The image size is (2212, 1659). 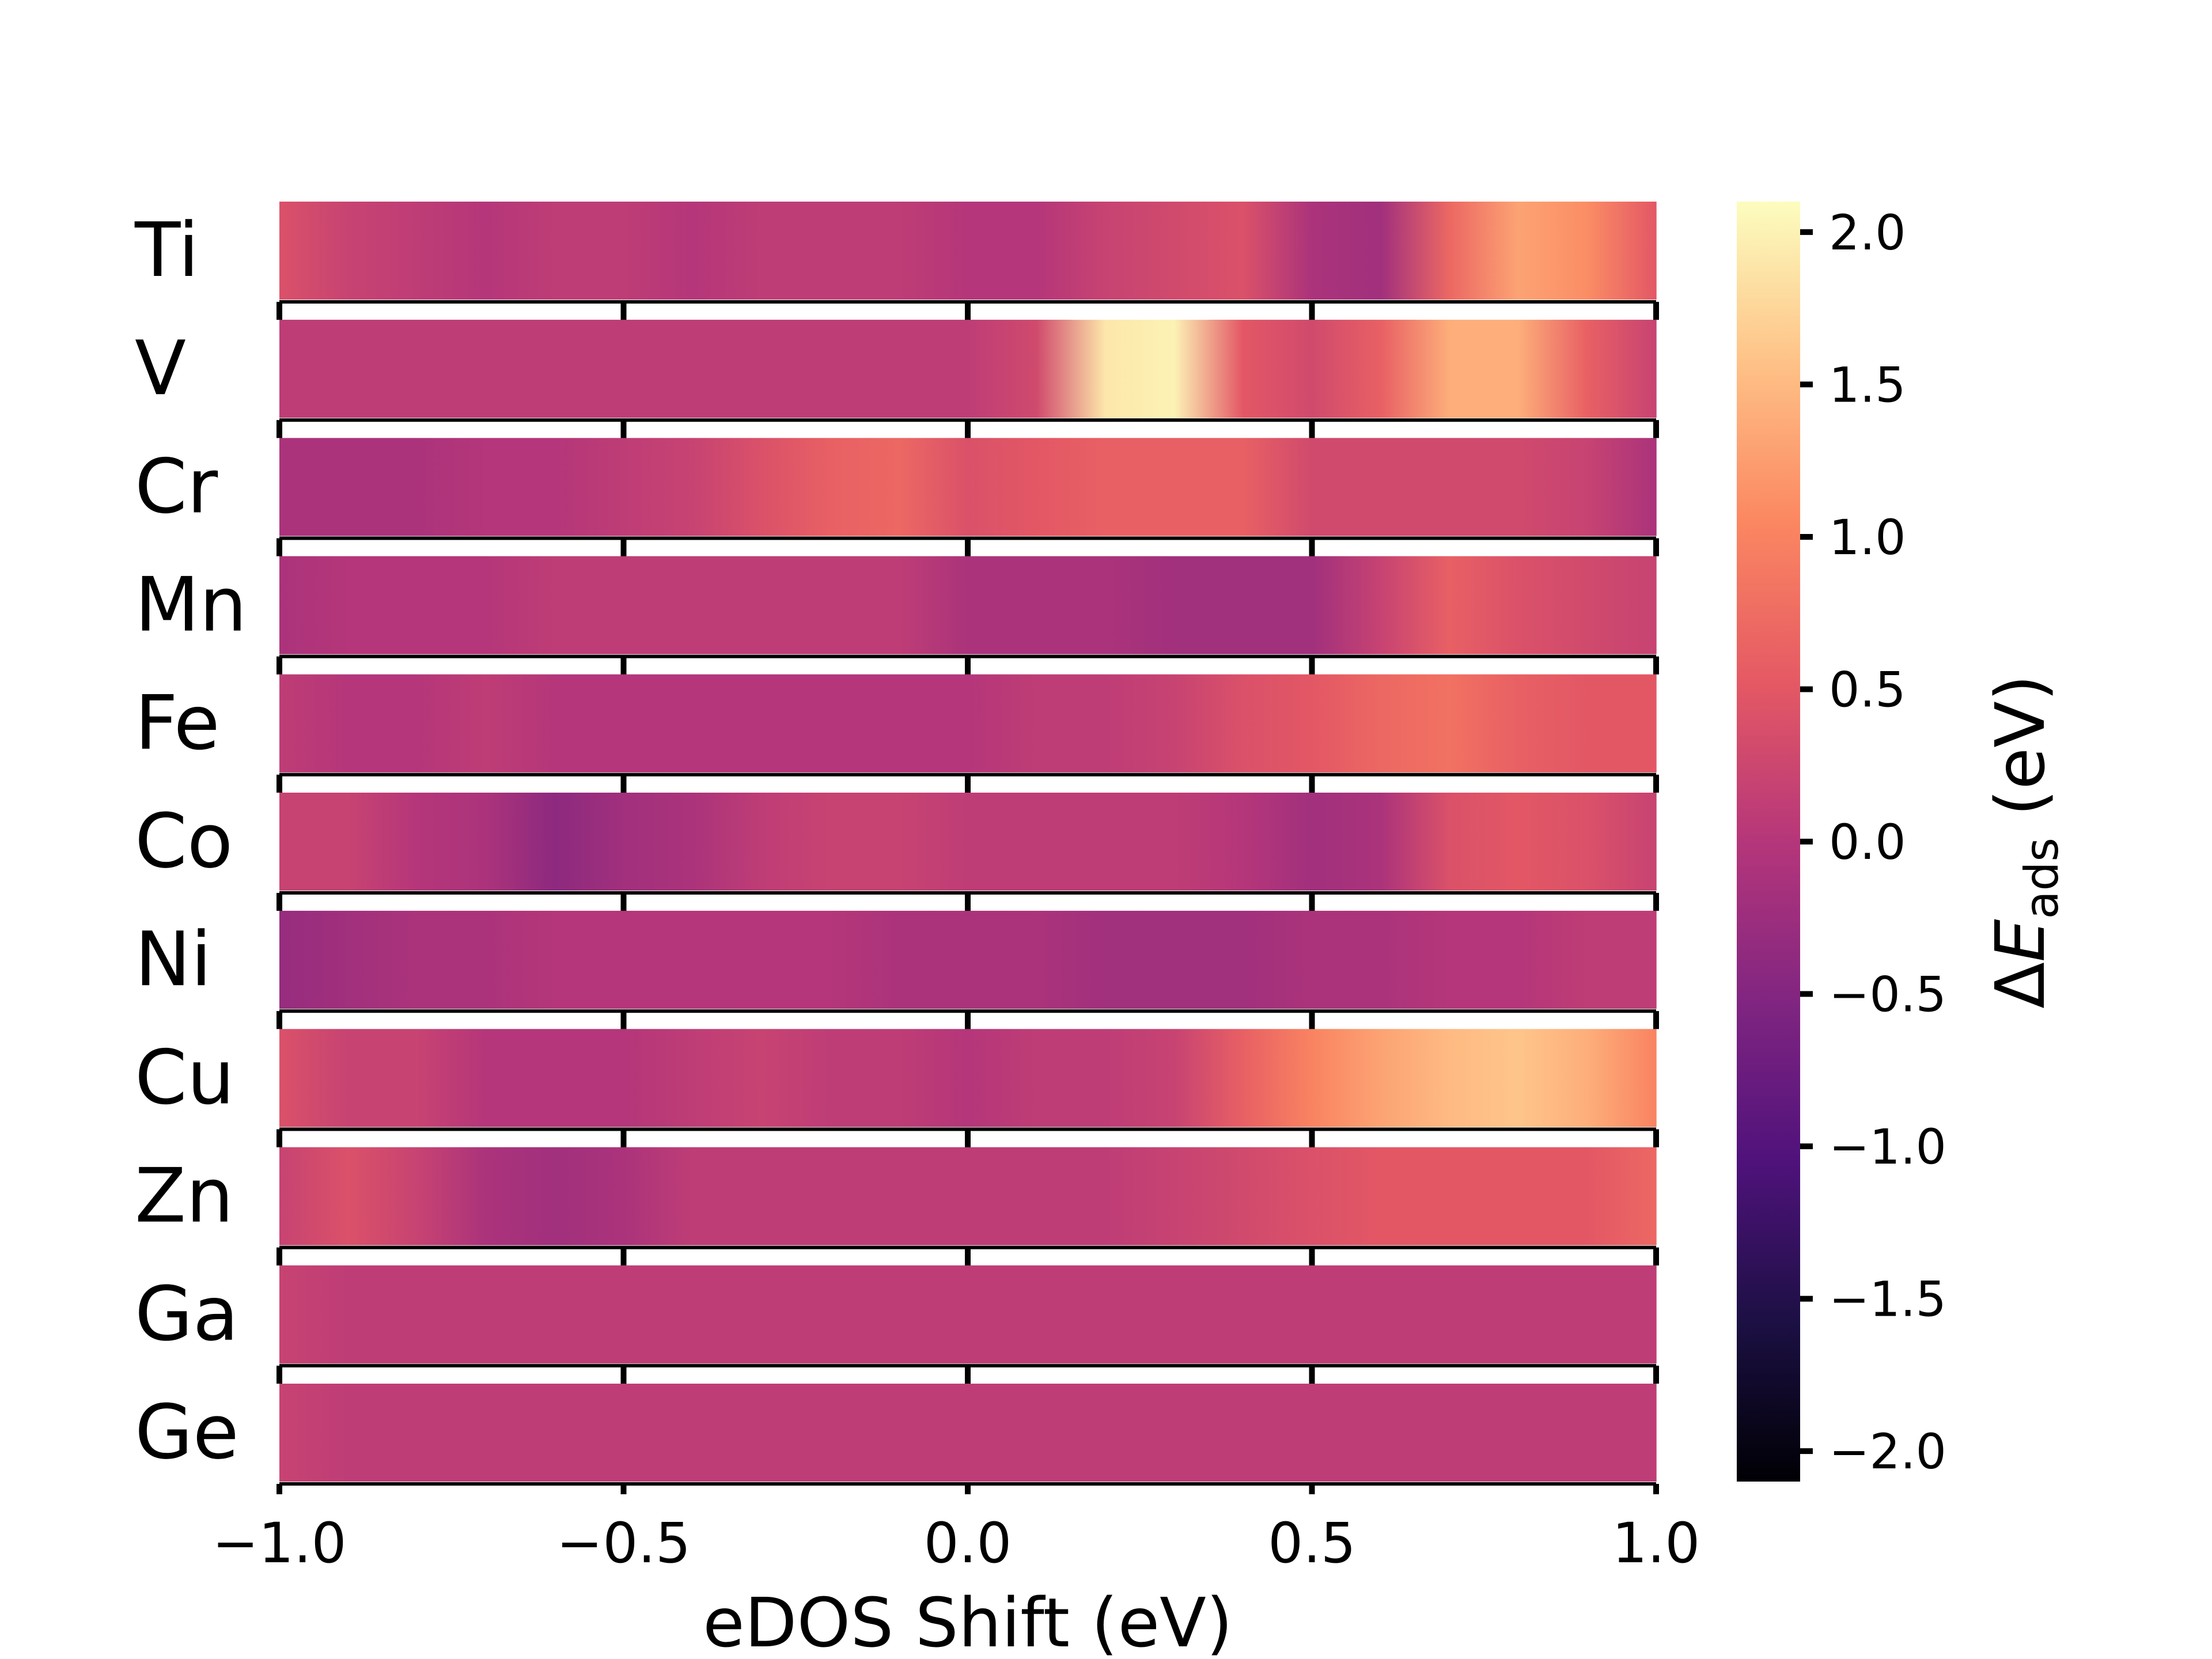 I want to click on heatmap-row-ni, so click(x=967, y=961).